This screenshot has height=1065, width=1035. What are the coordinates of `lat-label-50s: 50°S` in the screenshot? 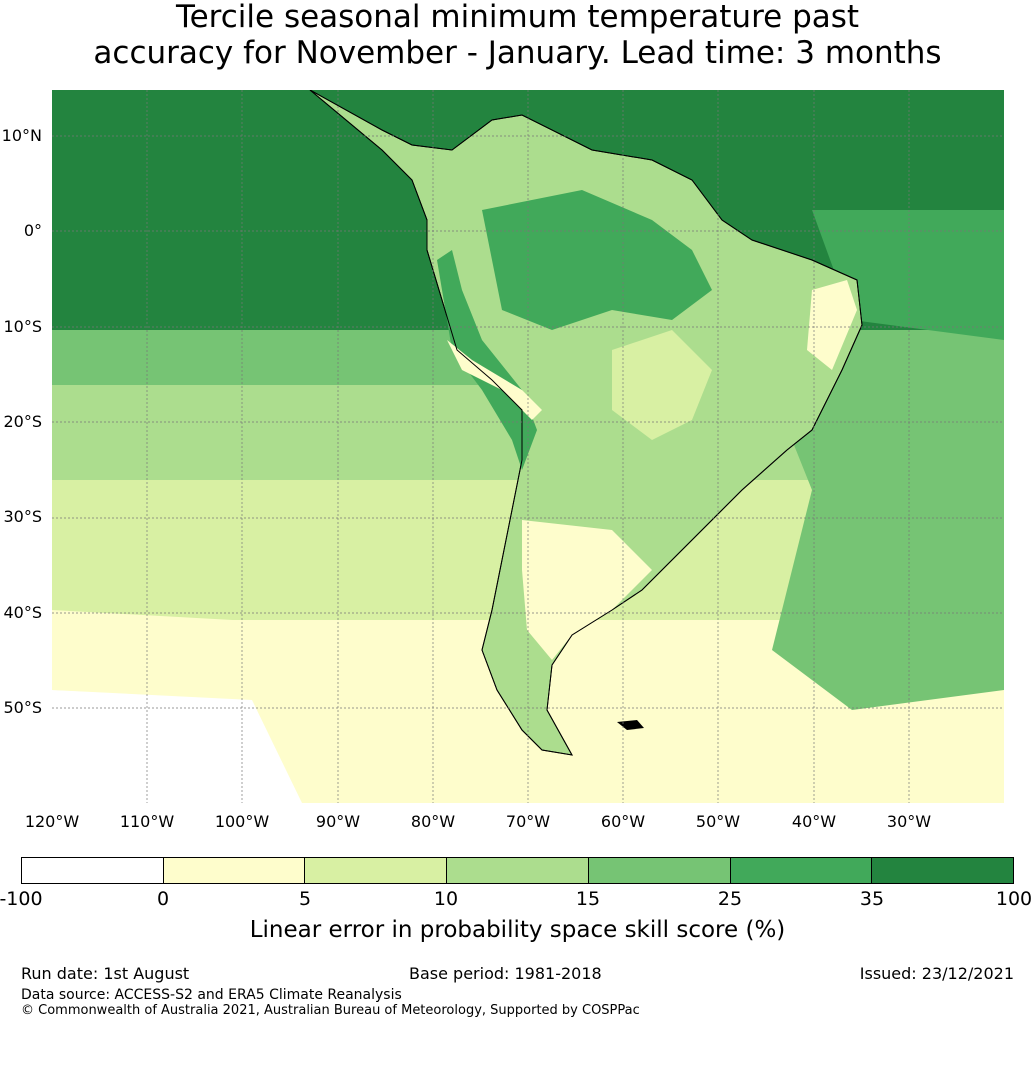 It's located at (22, 707).